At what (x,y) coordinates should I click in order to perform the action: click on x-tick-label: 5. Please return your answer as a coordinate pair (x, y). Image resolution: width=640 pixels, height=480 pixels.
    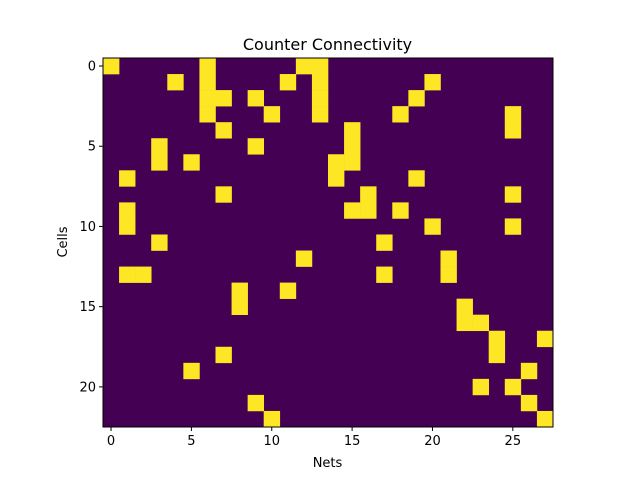
    Looking at the image, I should click on (191, 441).